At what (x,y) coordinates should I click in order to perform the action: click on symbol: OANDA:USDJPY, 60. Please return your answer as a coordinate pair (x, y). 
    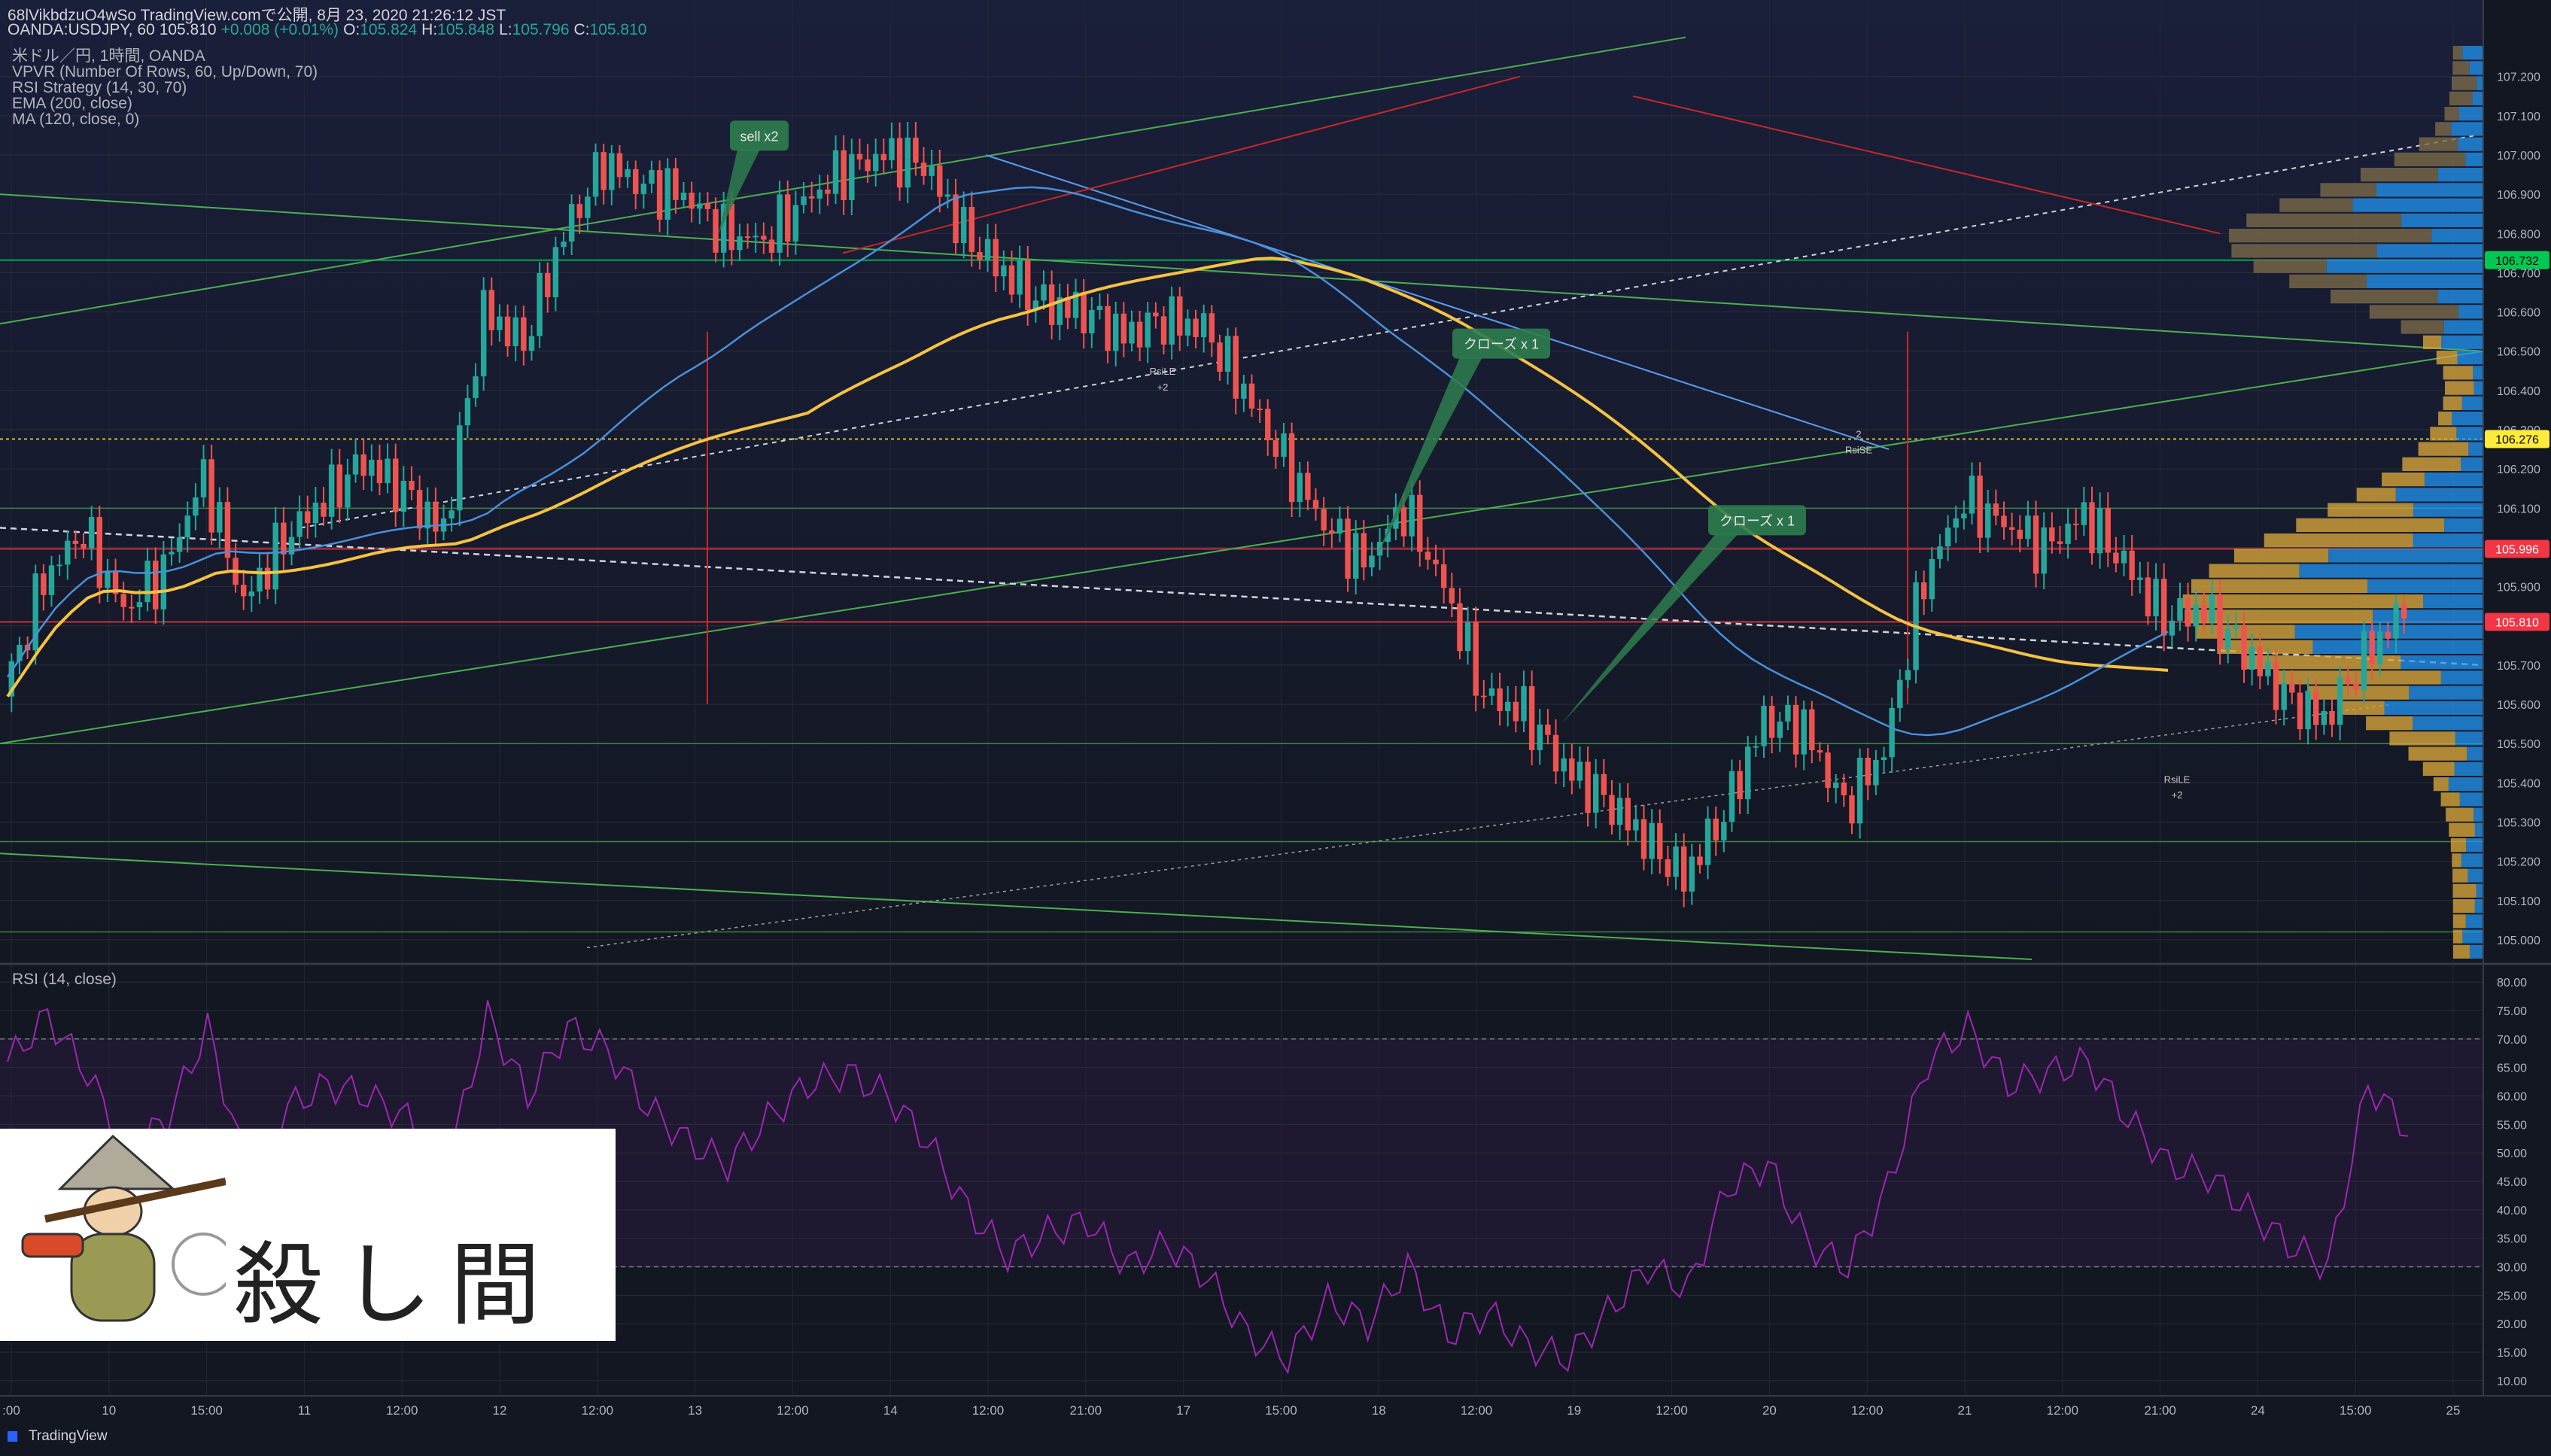
    Looking at the image, I should click on (81, 29).